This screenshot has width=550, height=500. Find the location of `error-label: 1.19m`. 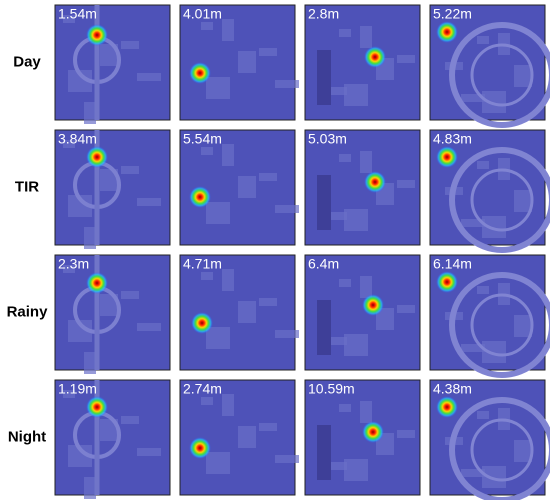

error-label: 1.19m is located at coordinates (77, 388).